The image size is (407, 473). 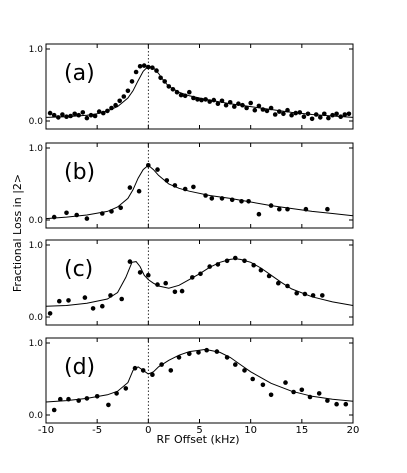 I want to click on panel-label: (a), so click(x=79, y=73).